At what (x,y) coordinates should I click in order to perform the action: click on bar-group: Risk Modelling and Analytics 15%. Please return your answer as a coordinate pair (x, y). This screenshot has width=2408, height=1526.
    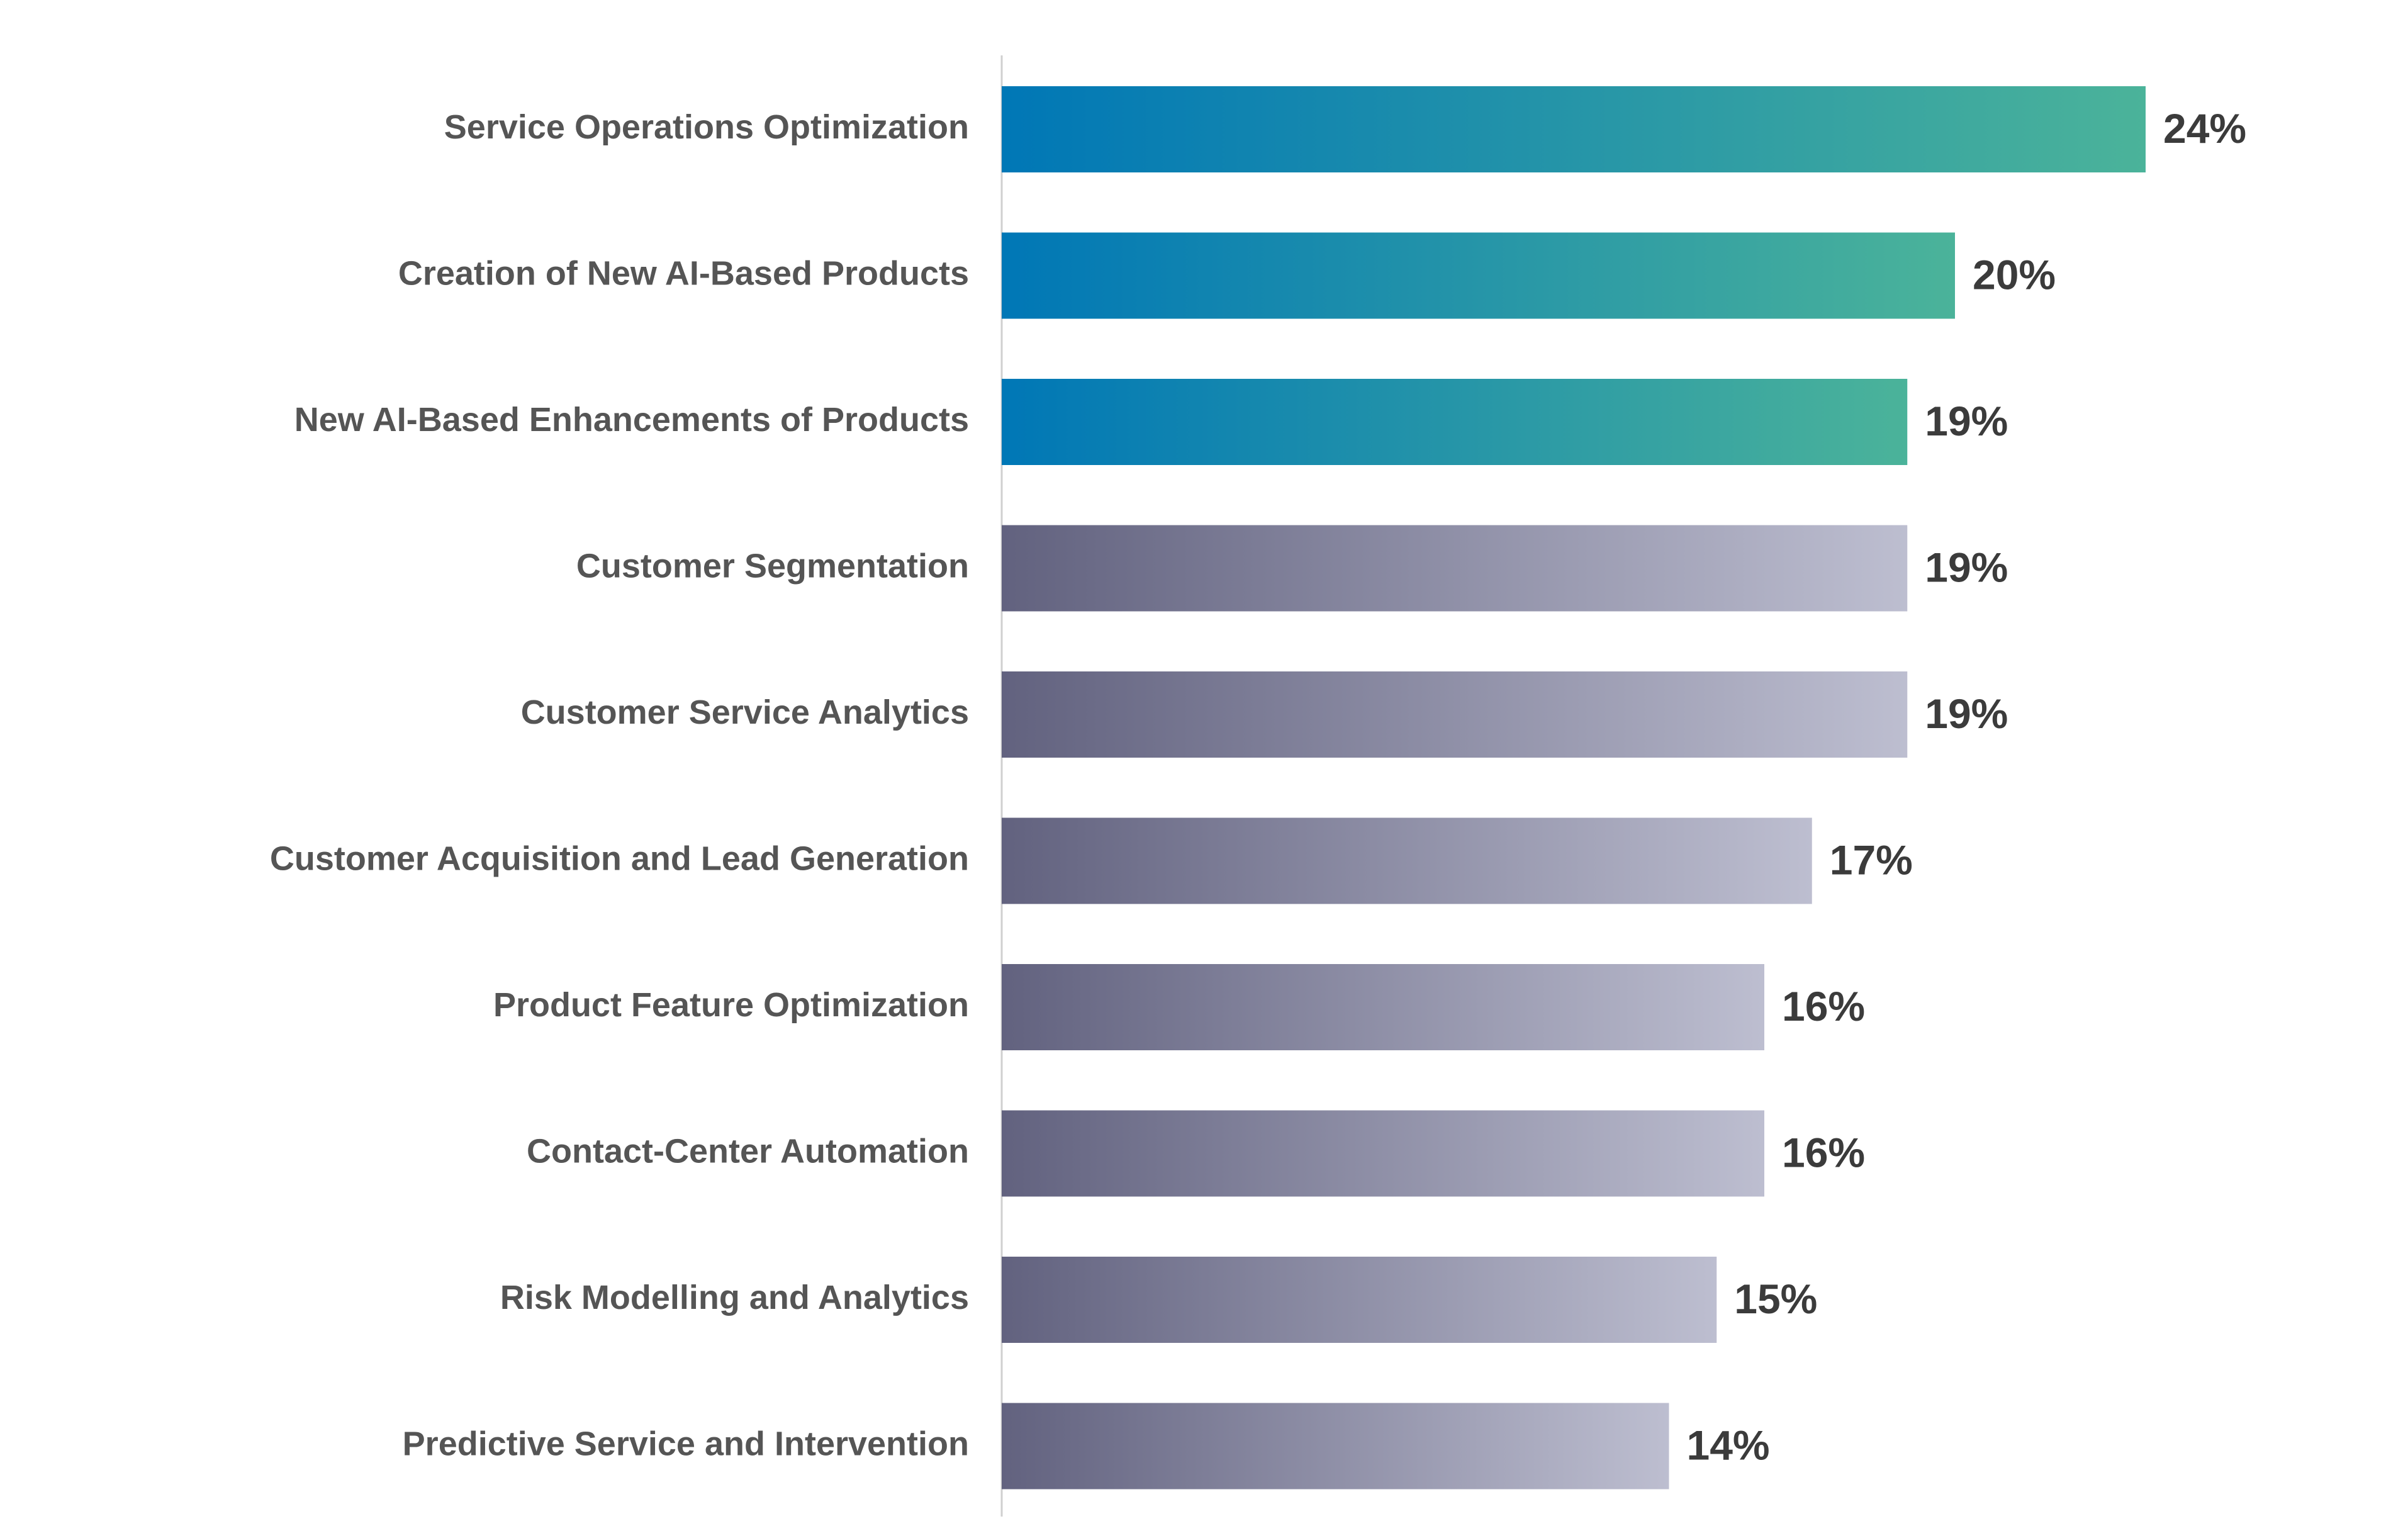
    Looking at the image, I should click on (1158, 1300).